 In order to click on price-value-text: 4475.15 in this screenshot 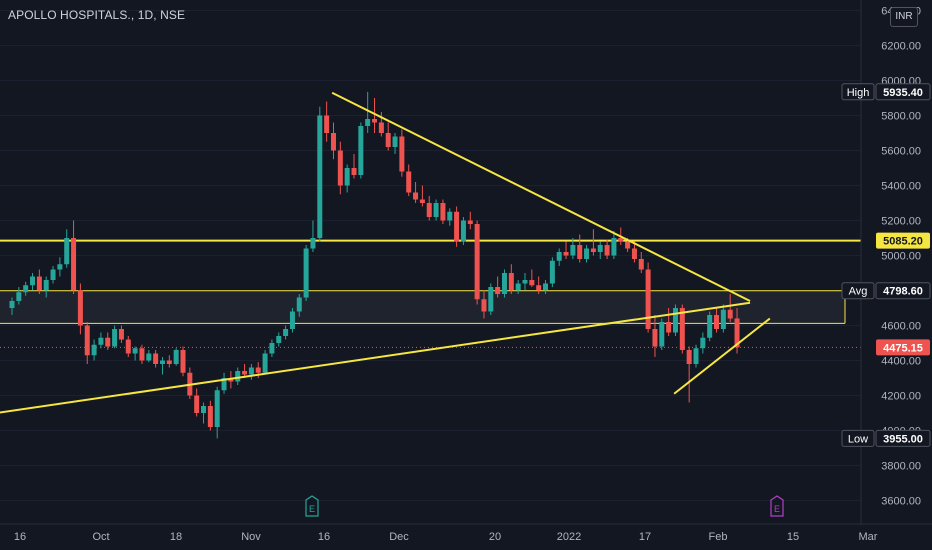, I will do `click(903, 348)`.